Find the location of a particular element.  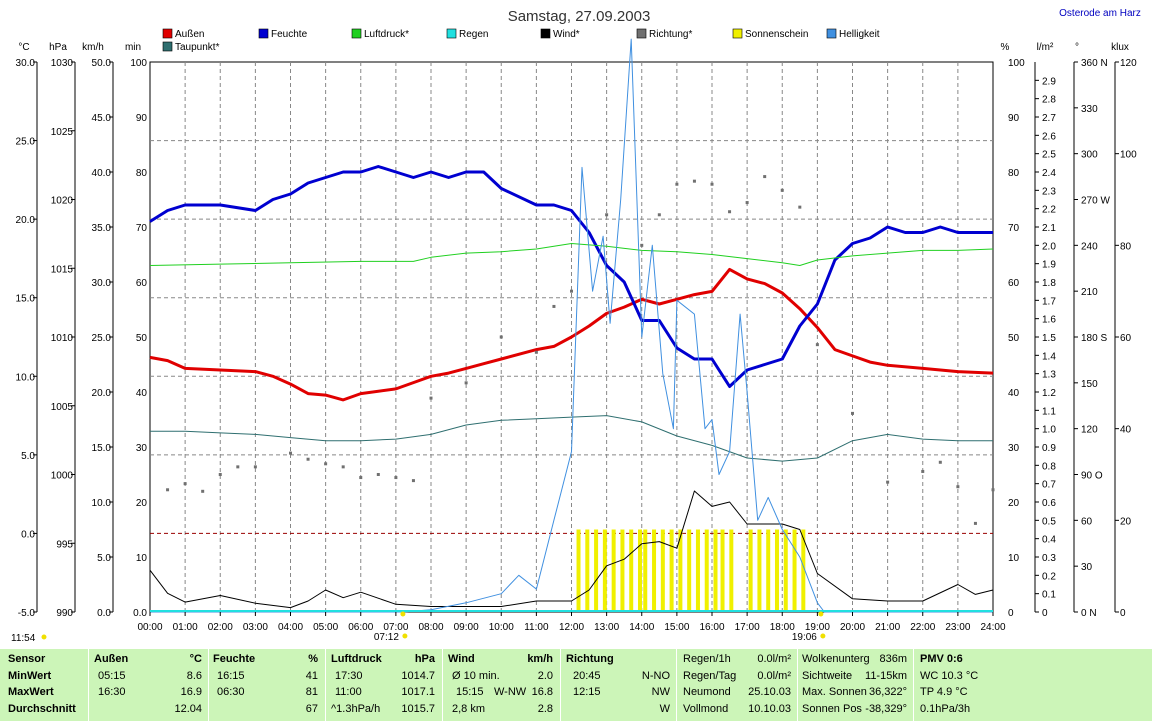

humidity-axis-label: 60 is located at coordinates (1014, 283).